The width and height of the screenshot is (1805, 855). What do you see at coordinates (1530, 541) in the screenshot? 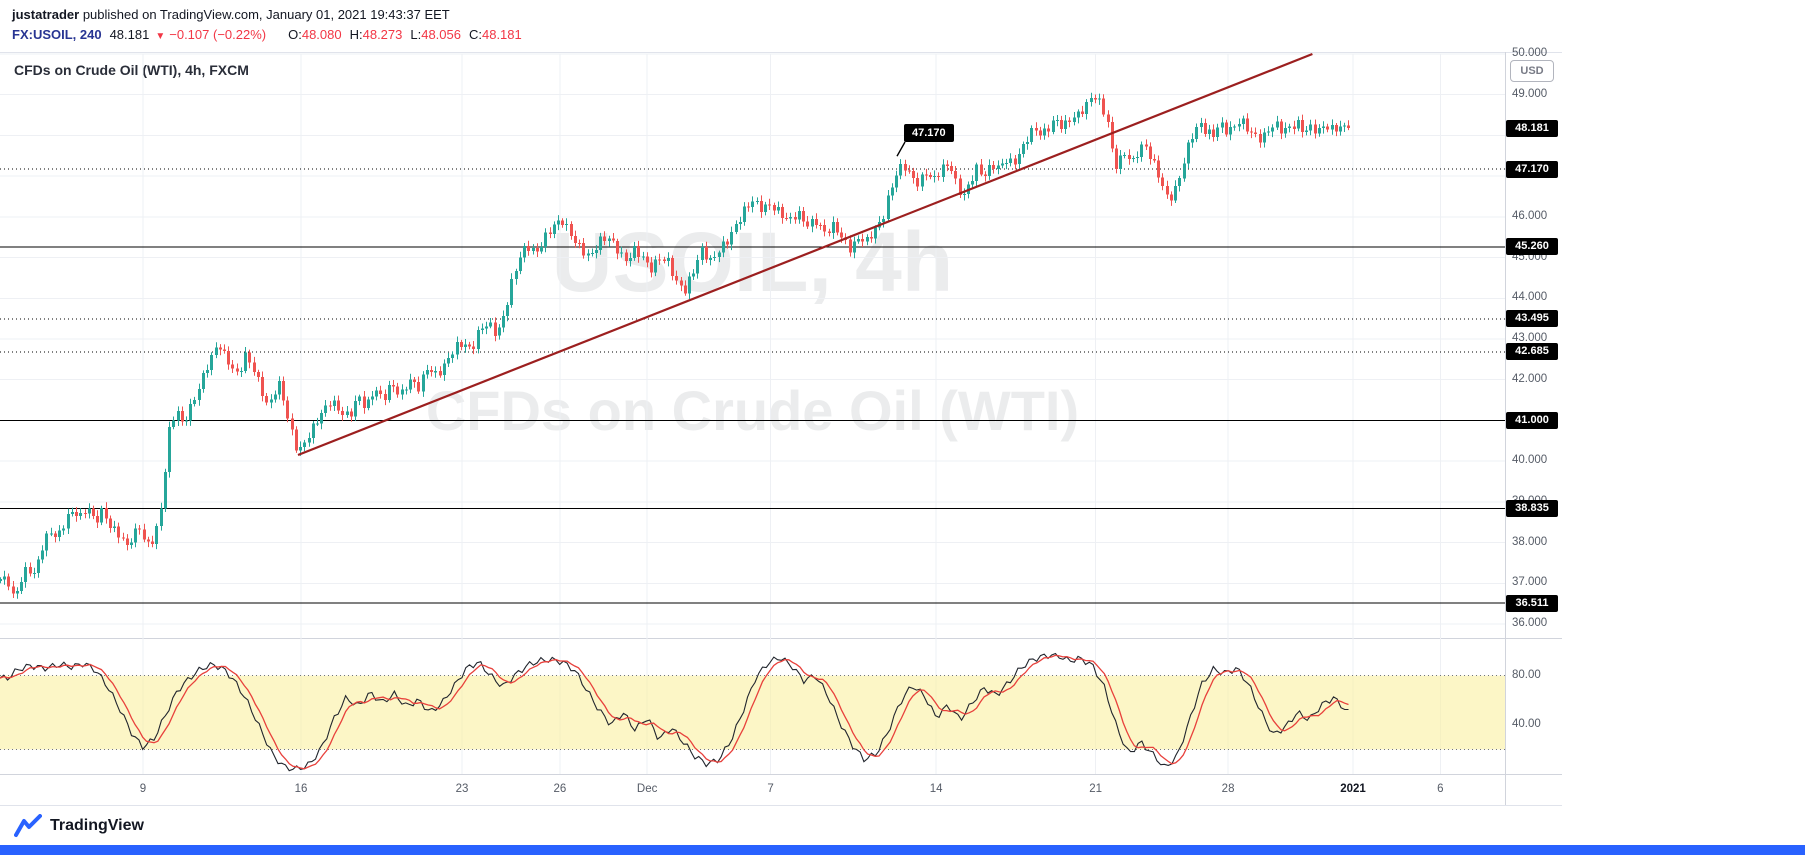
I see `price-axis-label: 38.000` at bounding box center [1530, 541].